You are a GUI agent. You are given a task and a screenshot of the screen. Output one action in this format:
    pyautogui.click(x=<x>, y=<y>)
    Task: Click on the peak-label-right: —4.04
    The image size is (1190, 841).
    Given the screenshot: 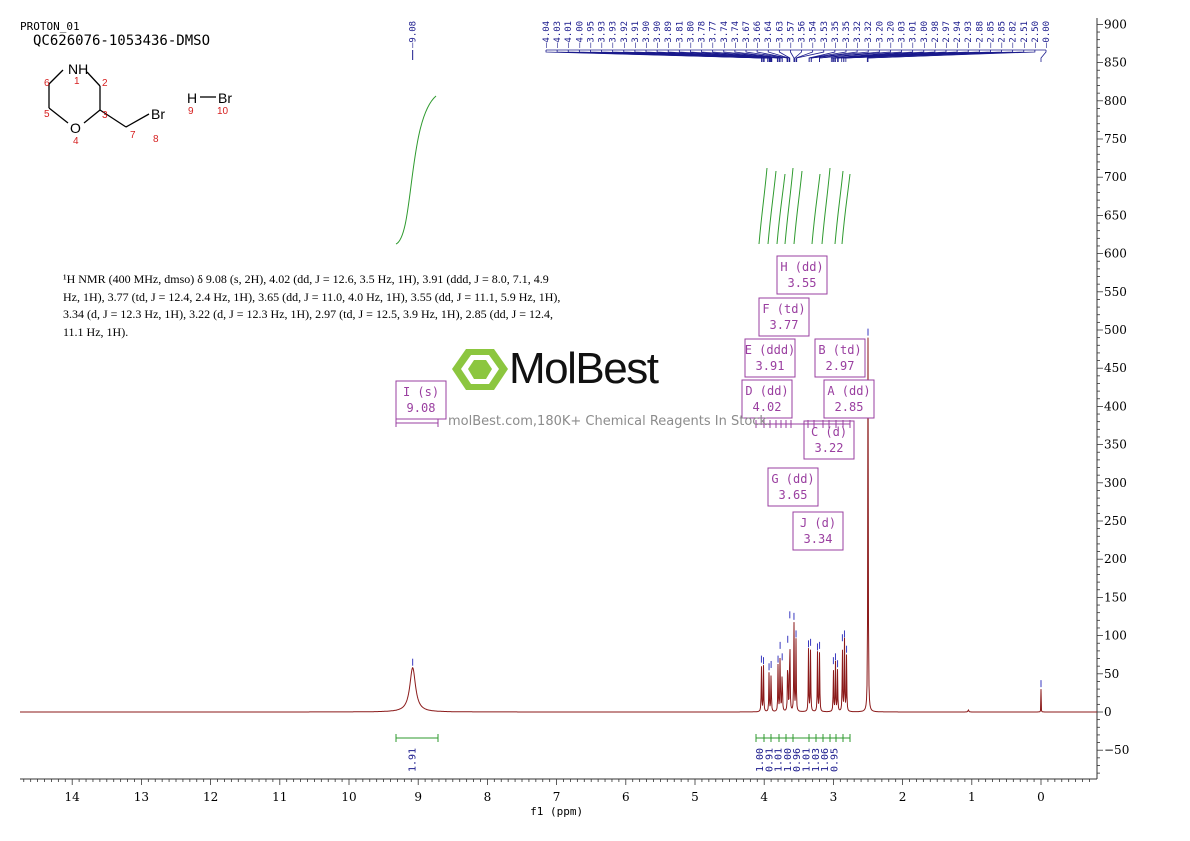 What is the action you would take?
    pyautogui.click(x=547, y=34)
    